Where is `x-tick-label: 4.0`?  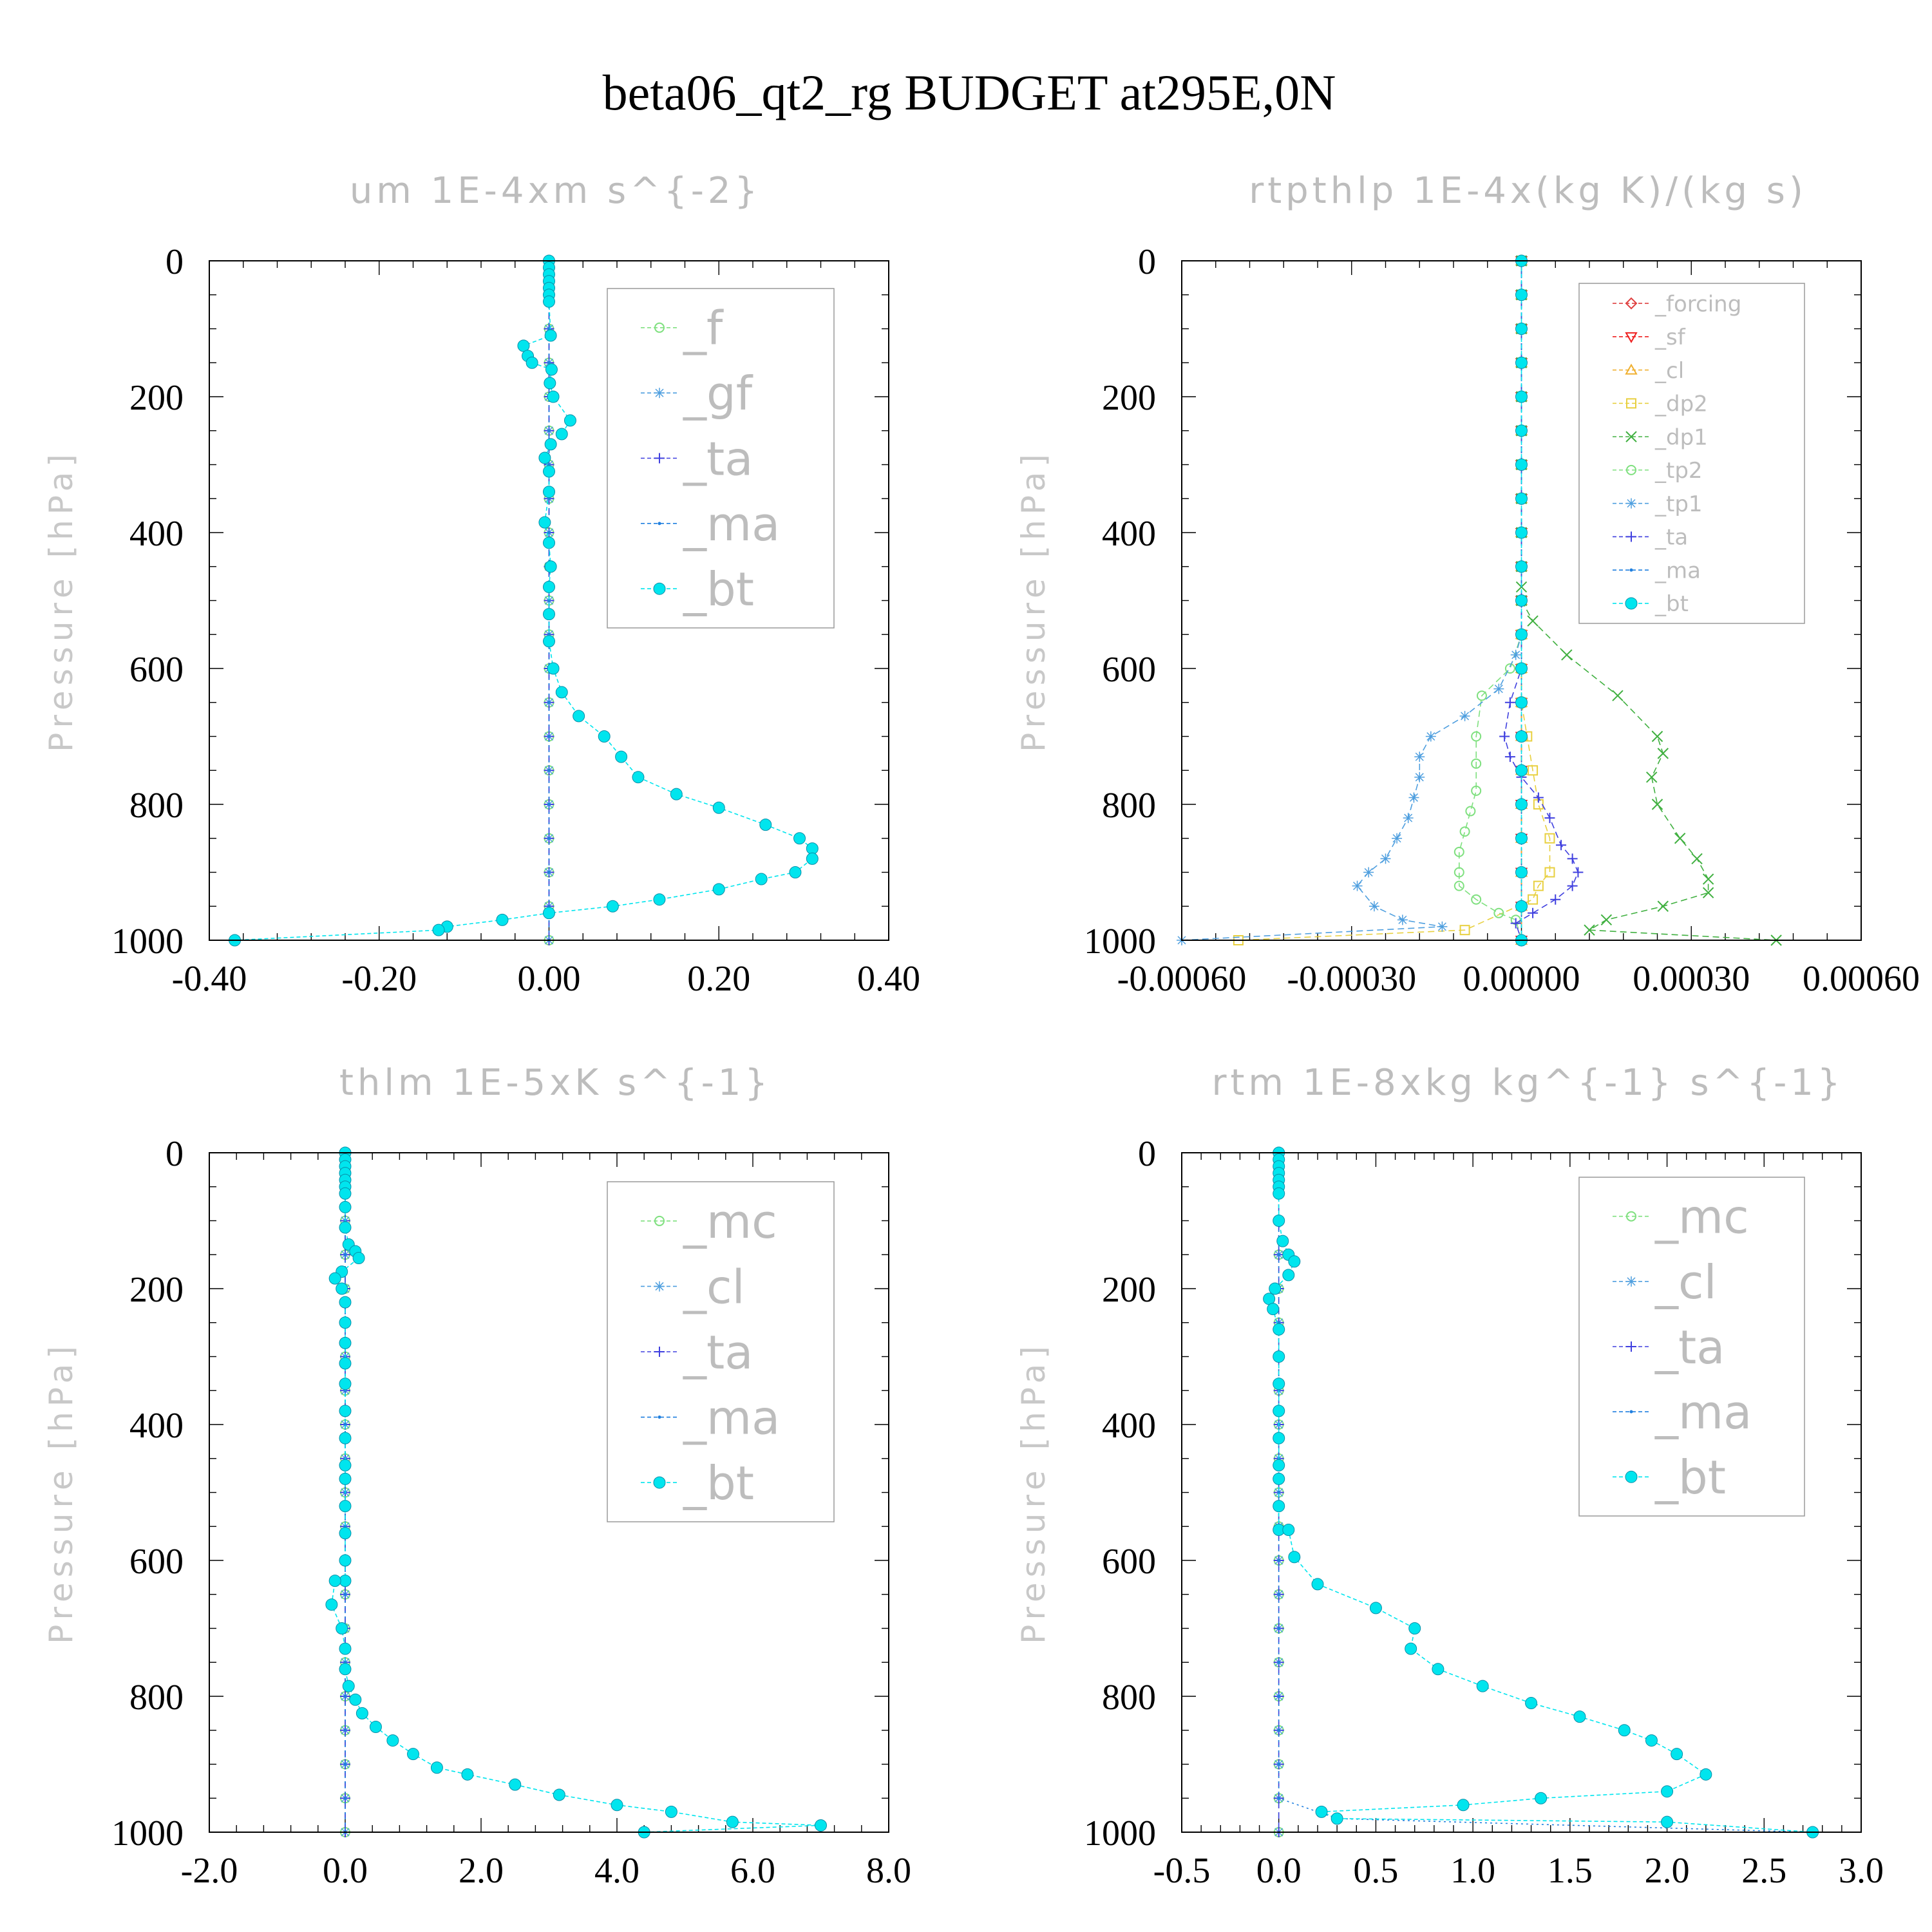 x-tick-label: 4.0 is located at coordinates (617, 1871).